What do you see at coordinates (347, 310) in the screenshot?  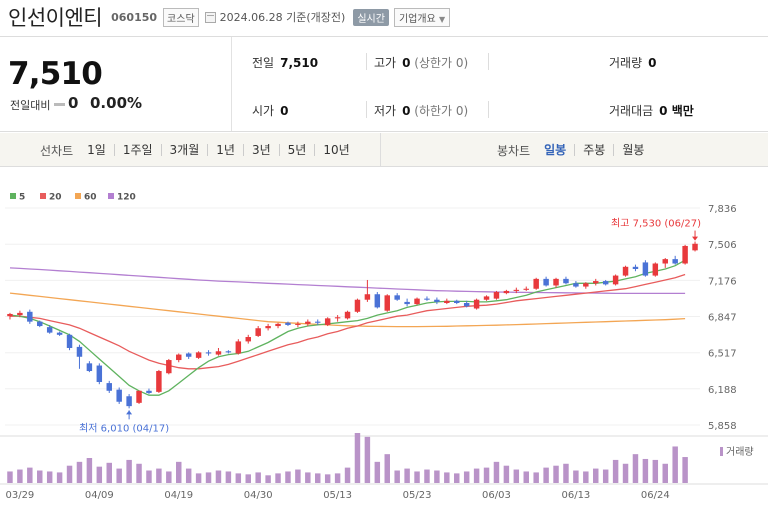 I see `ma60-line` at bounding box center [347, 310].